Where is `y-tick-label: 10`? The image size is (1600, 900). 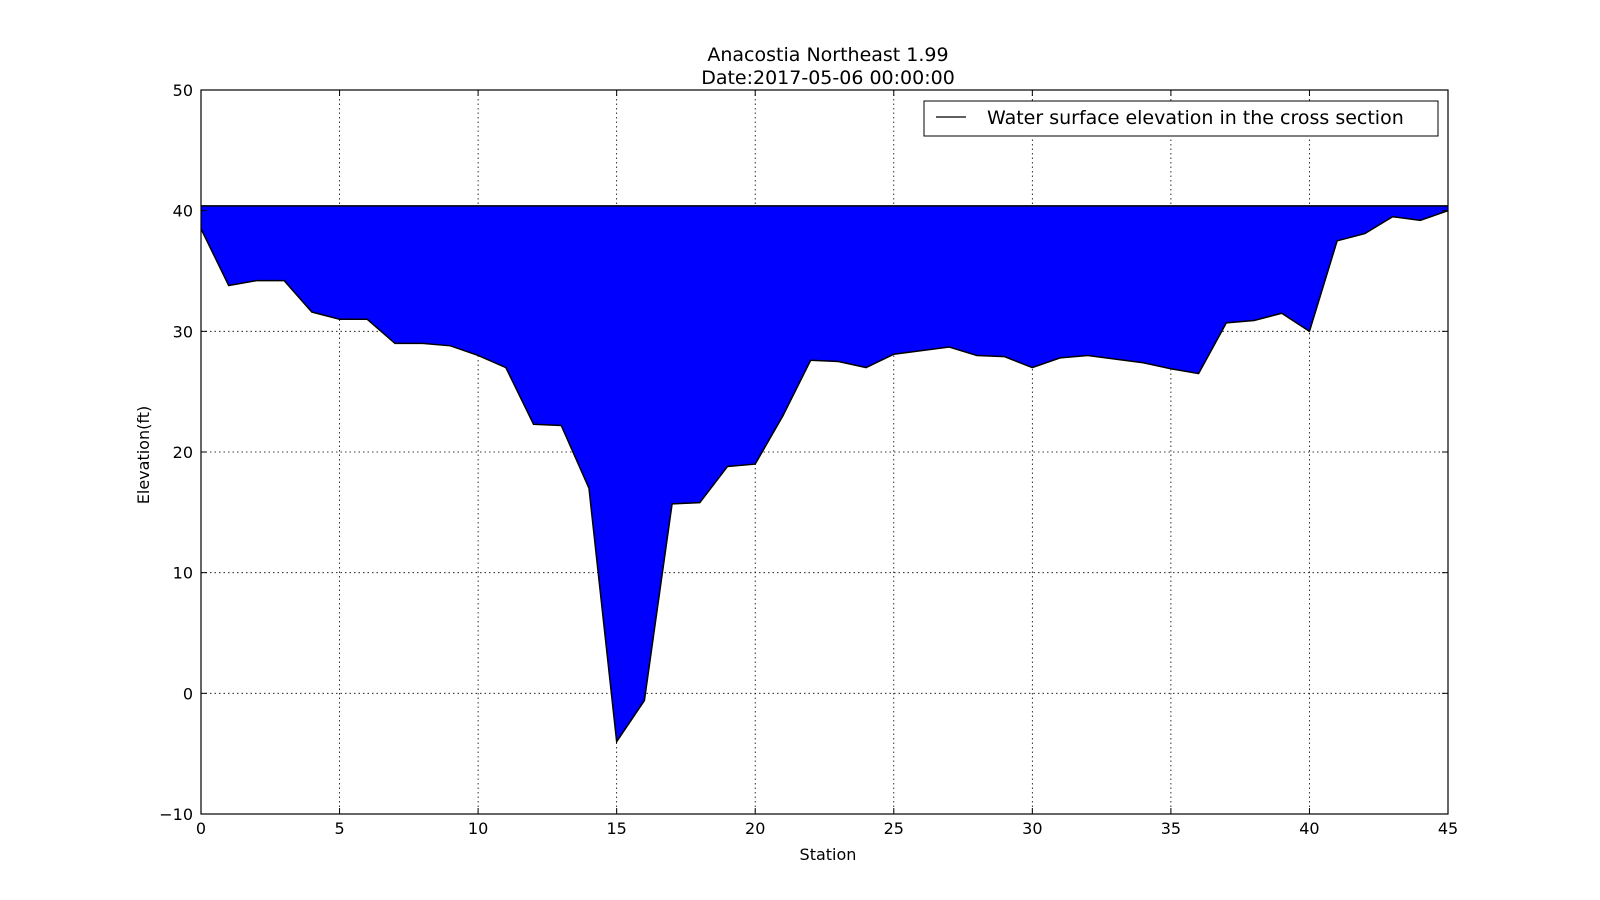
y-tick-label: 10 is located at coordinates (183, 573).